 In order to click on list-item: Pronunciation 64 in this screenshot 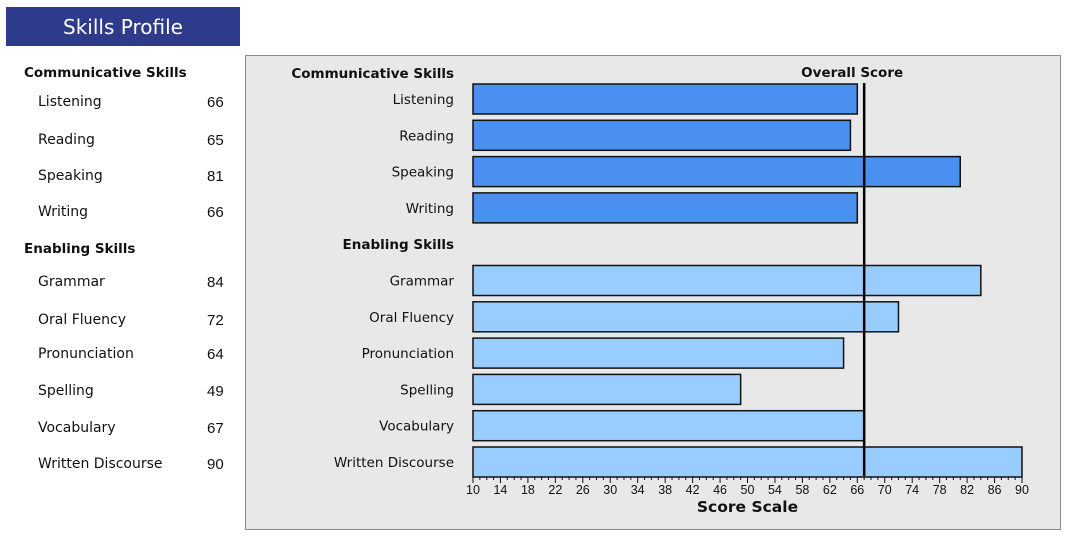, I will do `click(120, 354)`.